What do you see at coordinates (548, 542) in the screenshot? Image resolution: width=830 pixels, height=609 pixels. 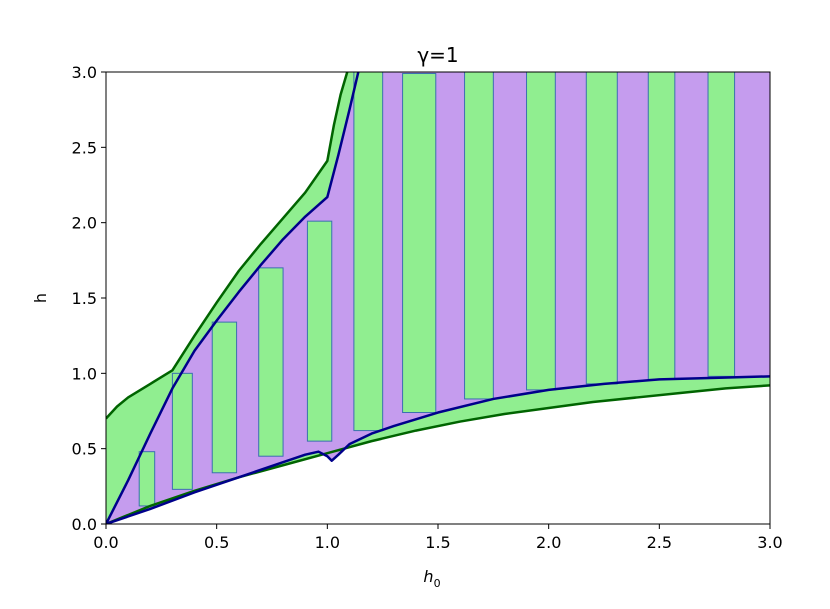 I see `x-tick-label: 2.0` at bounding box center [548, 542].